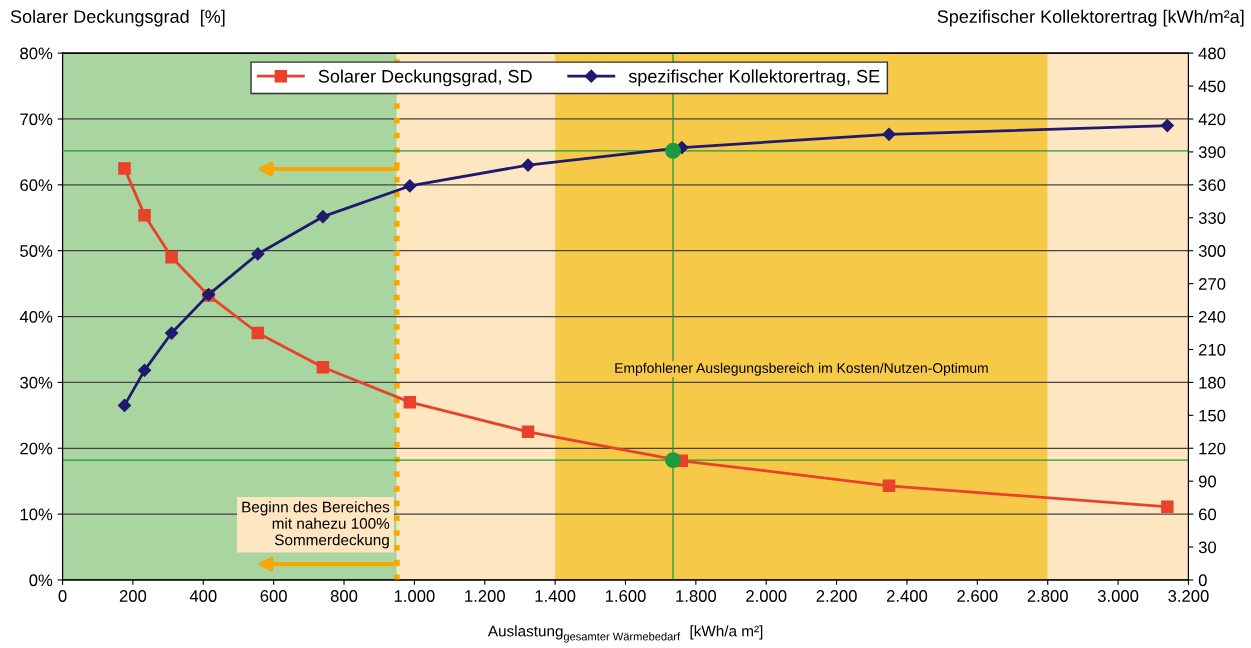 This screenshot has height=648, width=1251. Describe the element at coordinates (36, 316) in the screenshot. I see `y-tick-label: 40%` at that location.